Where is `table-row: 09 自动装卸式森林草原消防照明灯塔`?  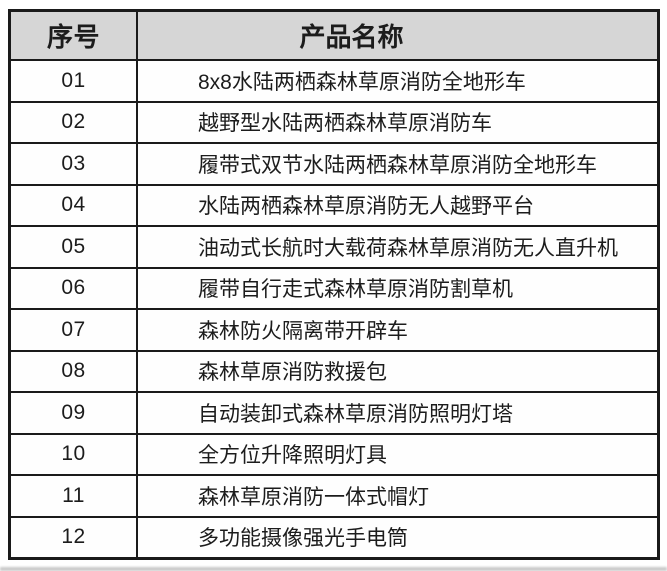
table-row: 09 自动装卸式森林草原消防照明灯塔 is located at coordinates (334, 412).